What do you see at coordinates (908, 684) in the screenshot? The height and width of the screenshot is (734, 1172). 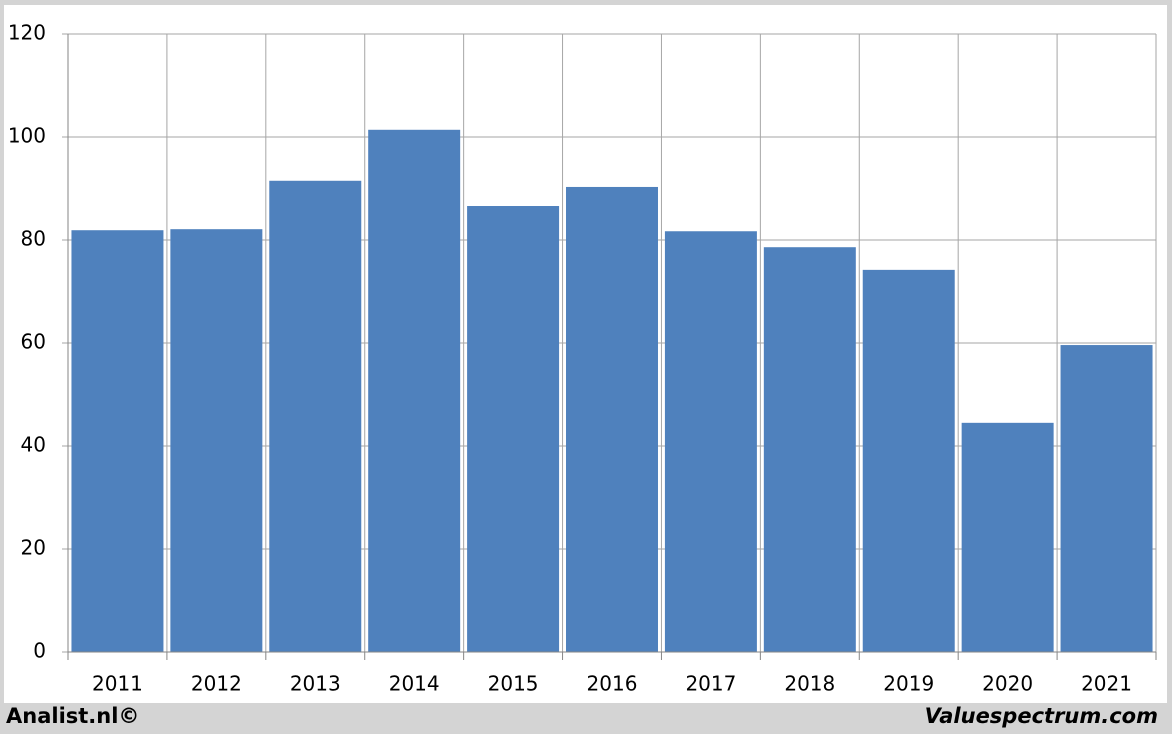 I see `x-tick-label: 2019` at bounding box center [908, 684].